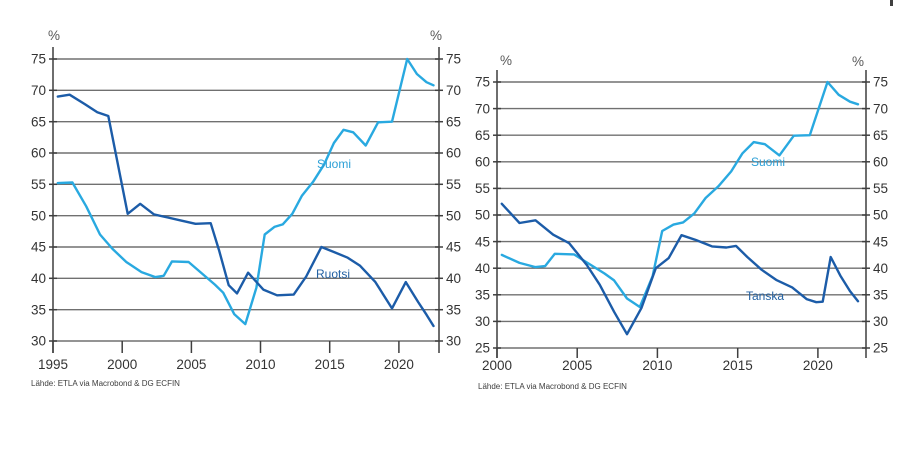 Image resolution: width=923 pixels, height=469 pixels. I want to click on series-label-suomi-right-chart: Suomi, so click(768, 162).